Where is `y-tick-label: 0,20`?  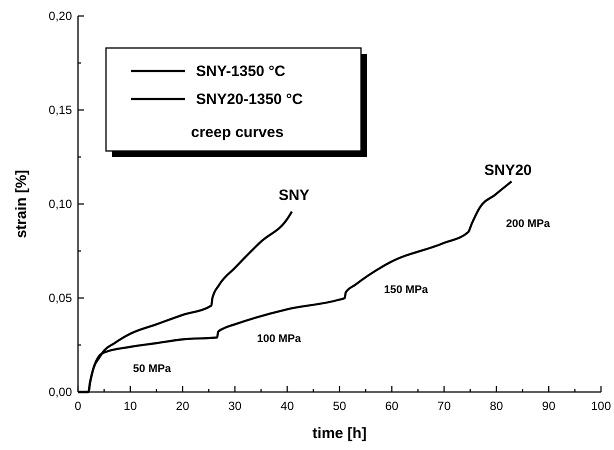
y-tick-label: 0,20 is located at coordinates (60, 16).